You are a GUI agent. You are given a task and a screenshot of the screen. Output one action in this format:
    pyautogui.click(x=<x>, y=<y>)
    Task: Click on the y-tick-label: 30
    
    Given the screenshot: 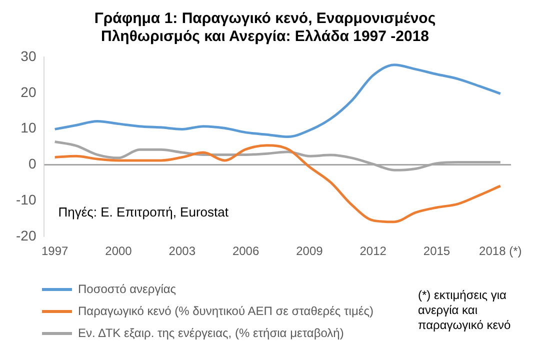 What is the action you would take?
    pyautogui.click(x=28, y=56)
    